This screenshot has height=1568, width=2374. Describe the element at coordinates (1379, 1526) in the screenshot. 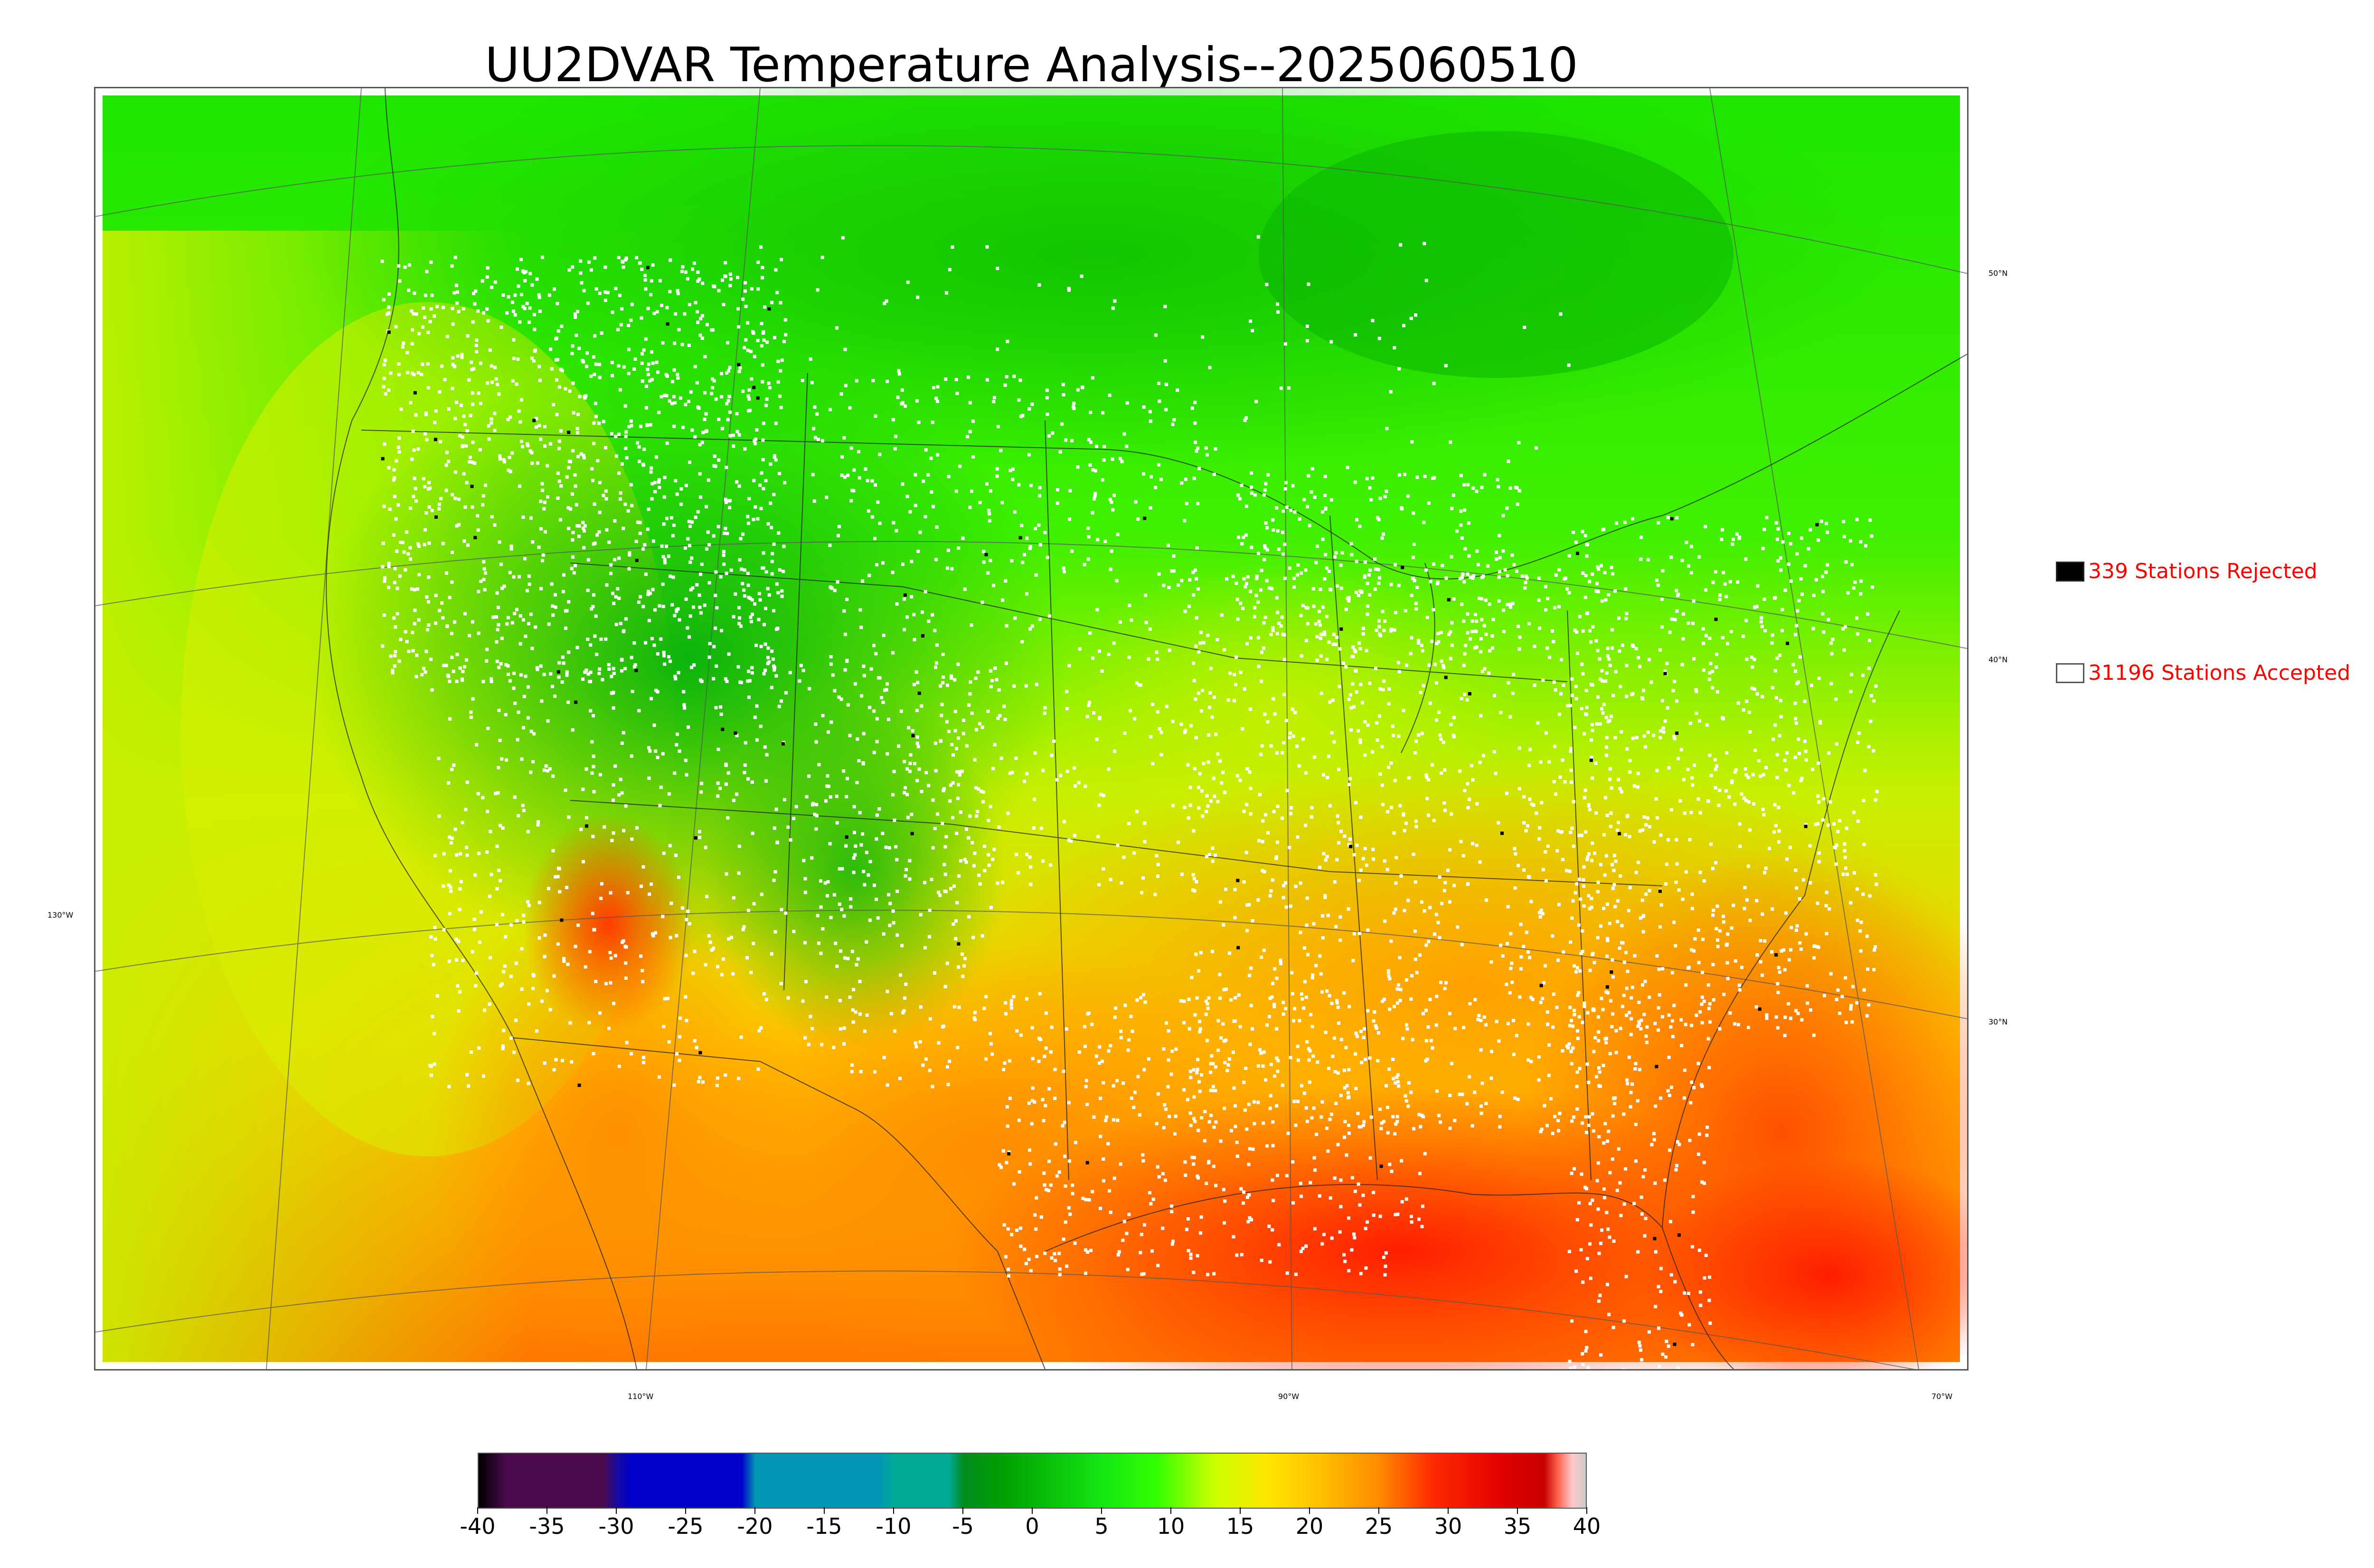

I see `colorbar-tick-label: 25` at that location.